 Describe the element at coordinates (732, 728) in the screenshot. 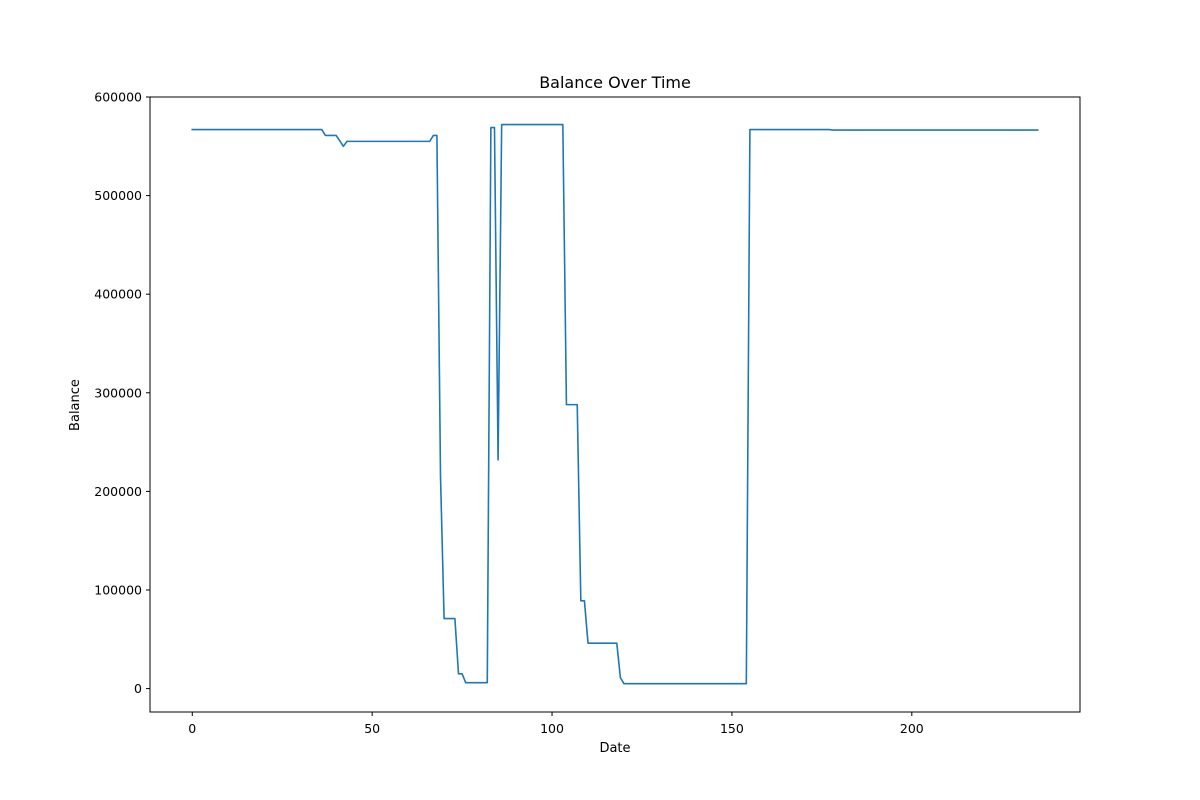

I see `x-tick-label: 150` at that location.